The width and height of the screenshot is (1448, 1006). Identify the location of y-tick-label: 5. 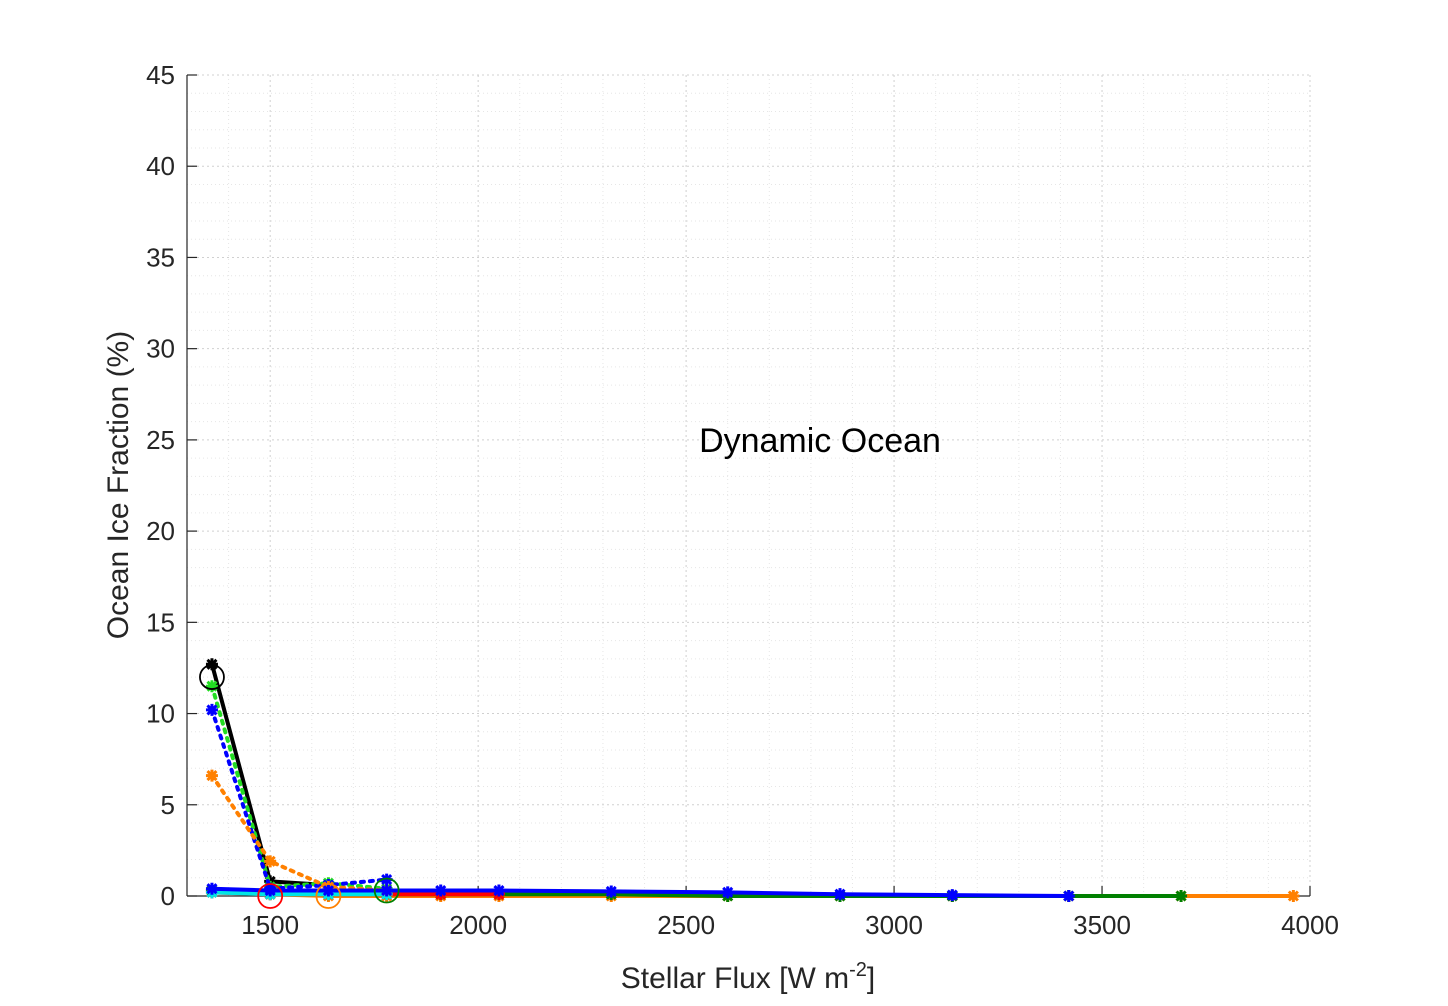
(168, 805).